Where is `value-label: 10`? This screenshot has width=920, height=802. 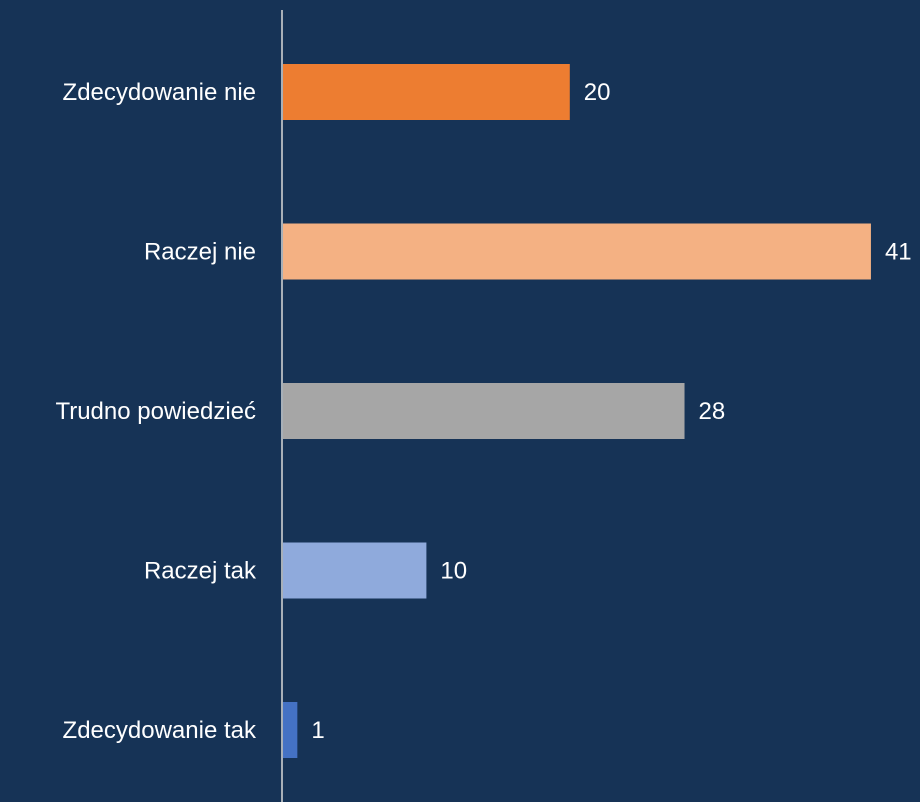 value-label: 10 is located at coordinates (453, 571).